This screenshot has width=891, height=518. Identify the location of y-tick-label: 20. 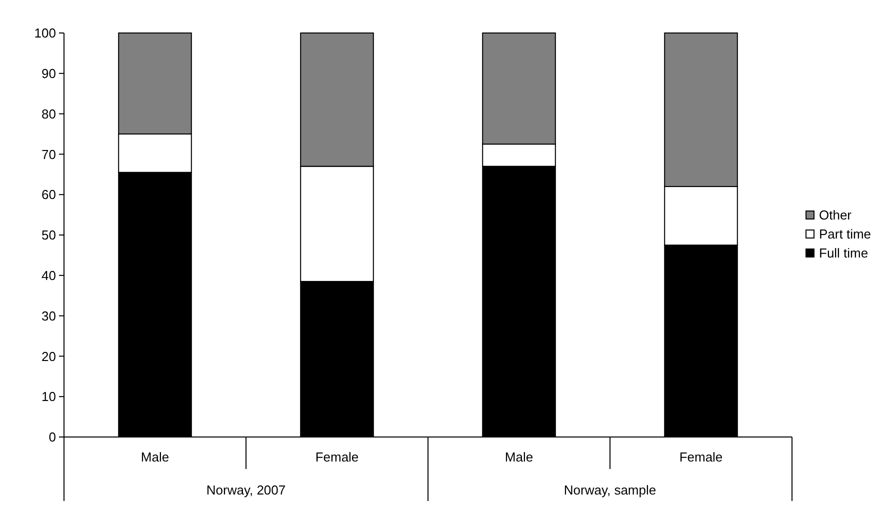
(49, 356).